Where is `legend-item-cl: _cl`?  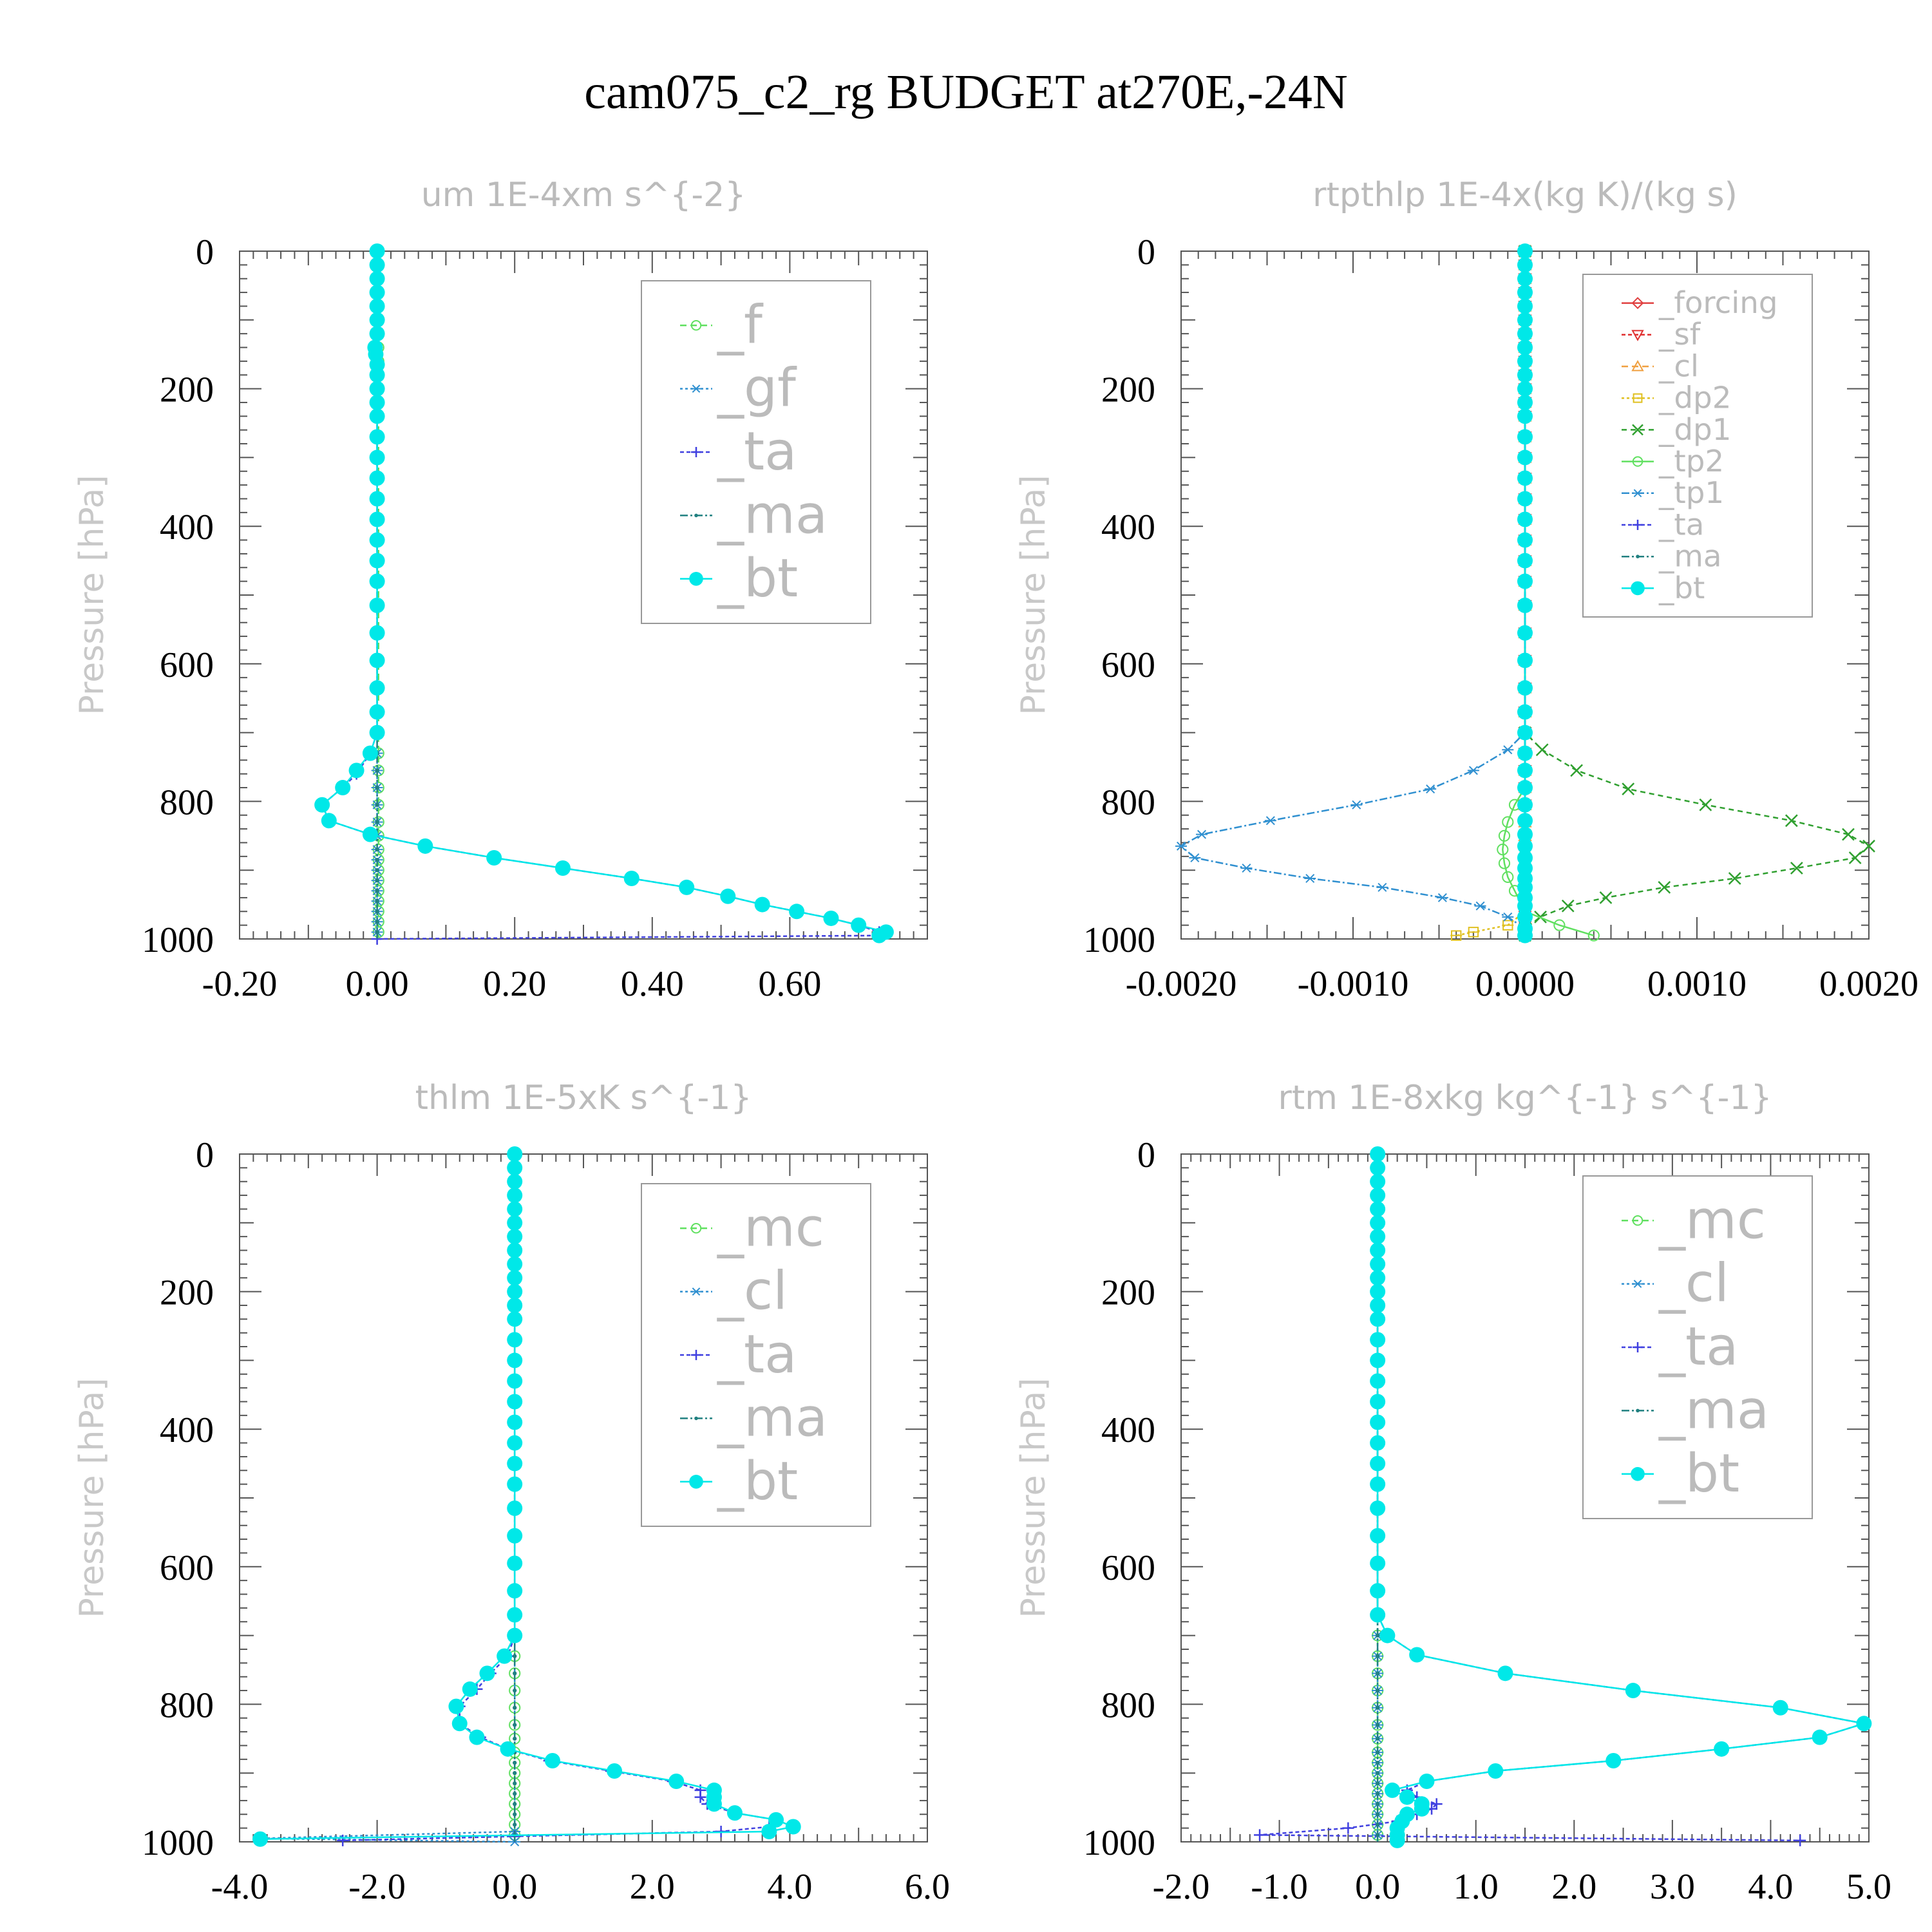
legend-item-cl: _cl is located at coordinates (1675, 1284).